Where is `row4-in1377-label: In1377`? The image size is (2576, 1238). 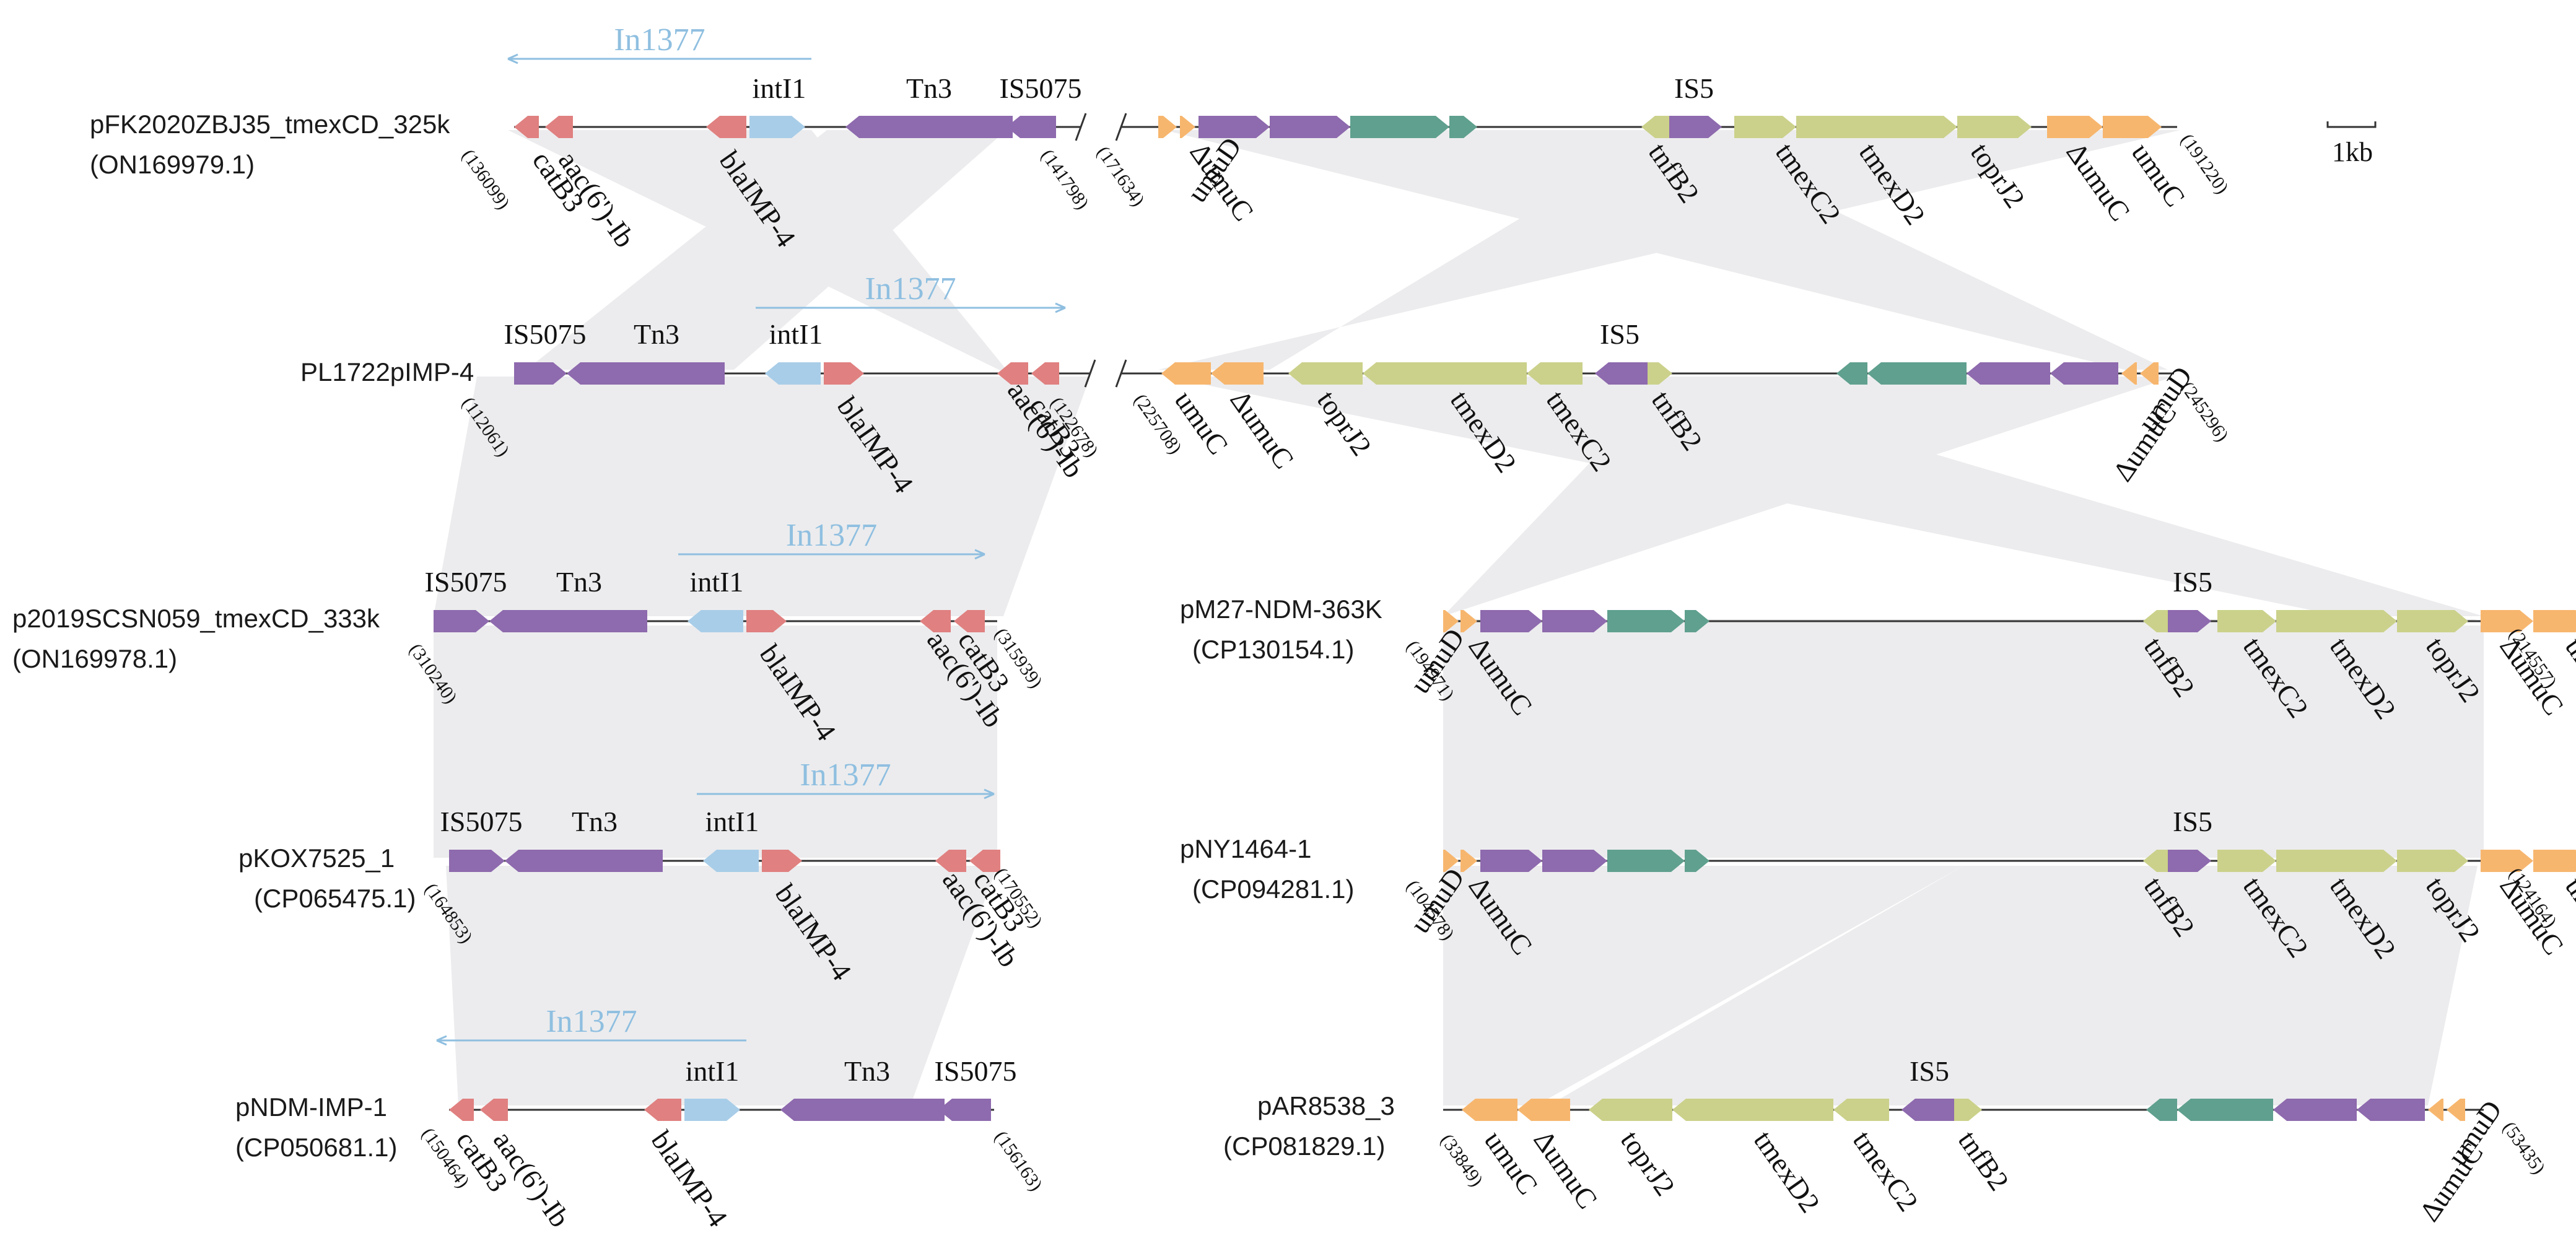
row4-in1377-label: In1377 is located at coordinates (845, 775).